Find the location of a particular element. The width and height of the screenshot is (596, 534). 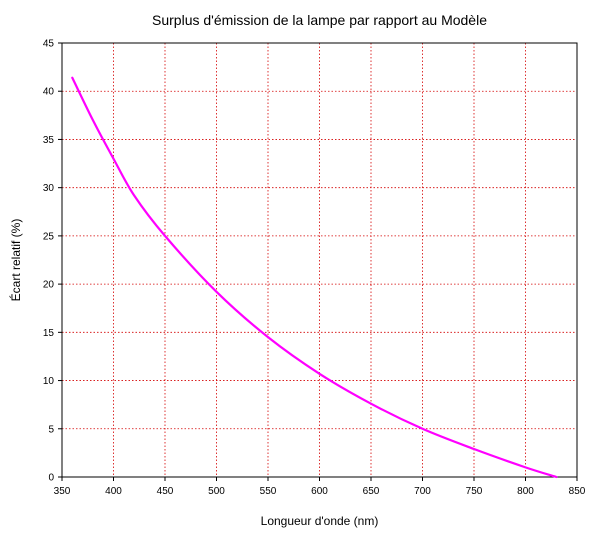

y-axis-label: Écart relatif (%) is located at coordinates (15, 260).